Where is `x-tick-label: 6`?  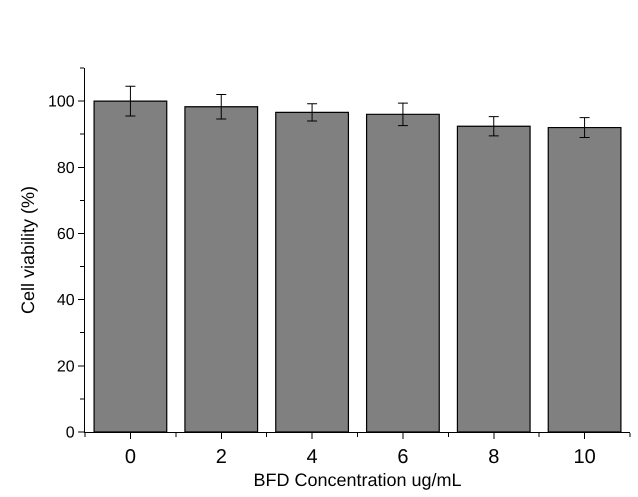
x-tick-label: 6 is located at coordinates (402, 457).